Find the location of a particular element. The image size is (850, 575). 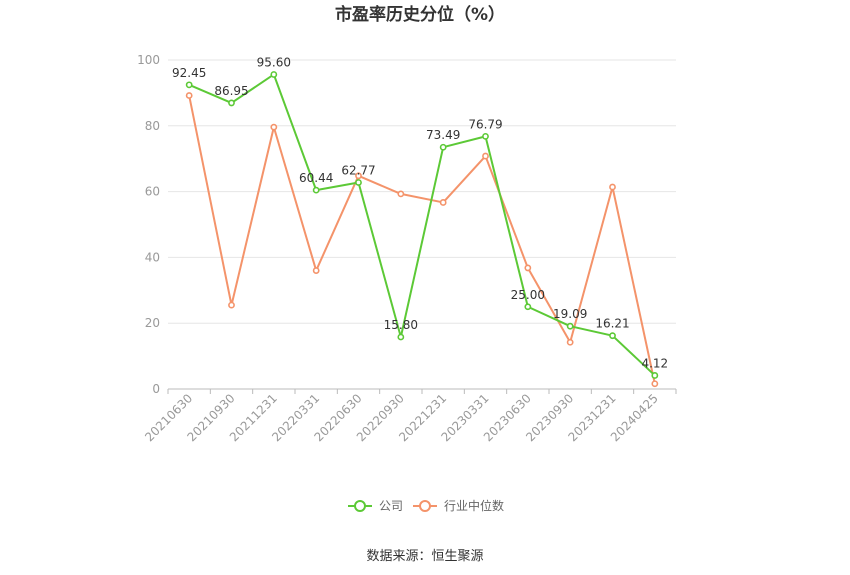

legend: 公司 行业中位数 is located at coordinates (426, 505).